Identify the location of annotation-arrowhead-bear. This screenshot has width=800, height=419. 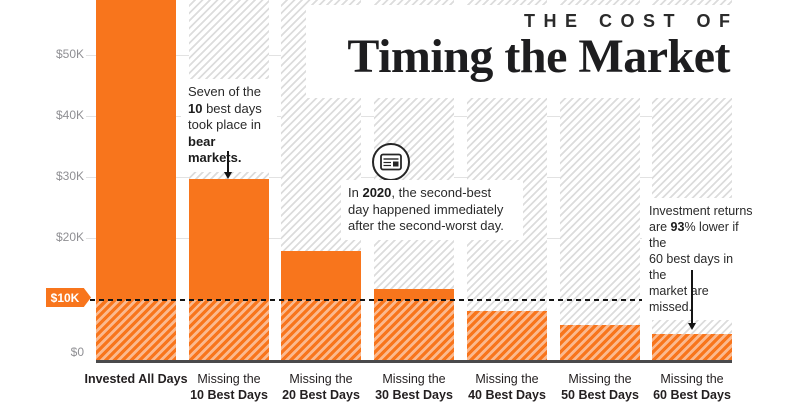
(228, 175).